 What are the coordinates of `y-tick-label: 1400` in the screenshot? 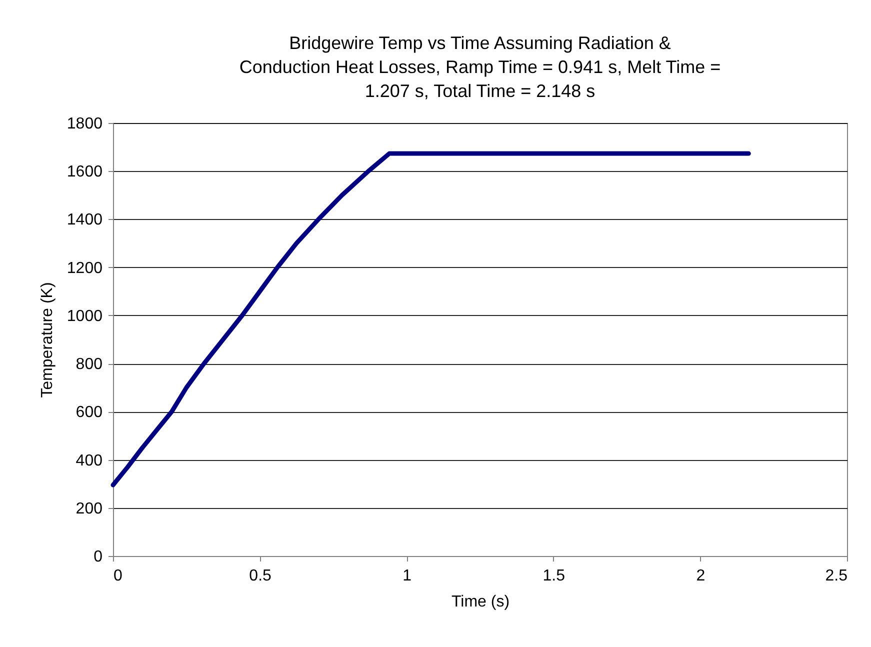 It's located at (84, 220).